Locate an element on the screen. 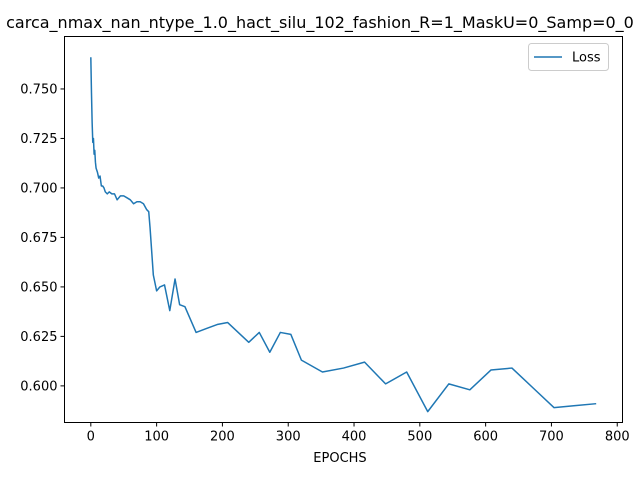  y-tick-label: 0.625 is located at coordinates (38, 337).